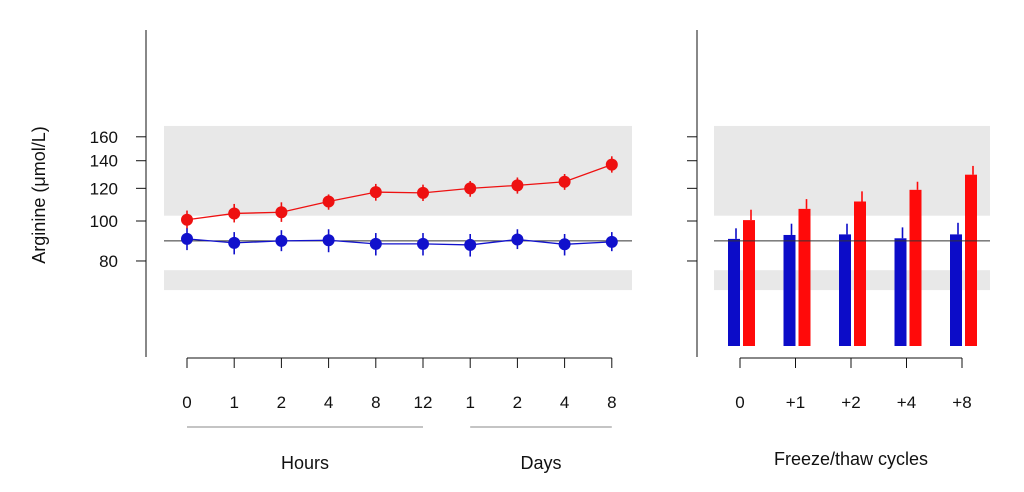 The width and height of the screenshot is (1024, 492). Describe the element at coordinates (906, 402) in the screenshot. I see `x-tick-label: +4` at that location.